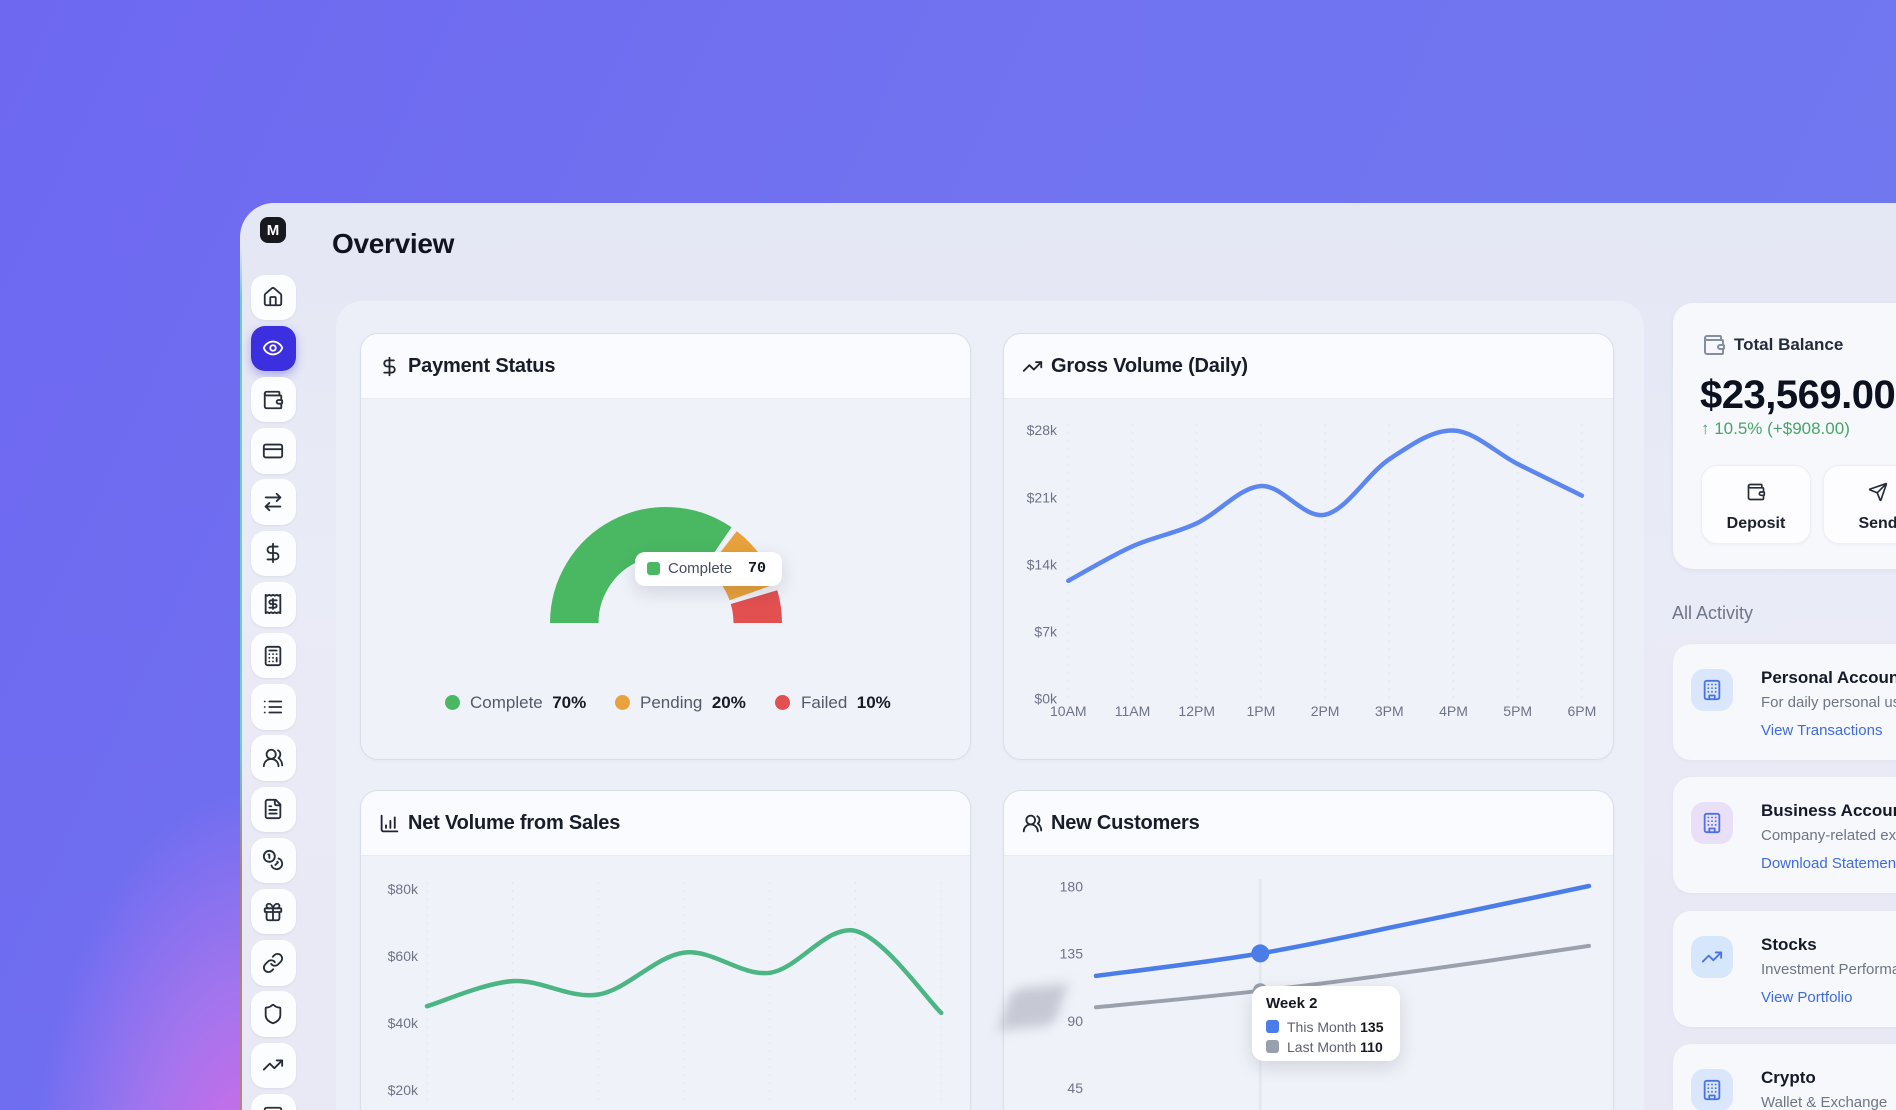  I want to click on svg-text: $21k, so click(1042, 498).